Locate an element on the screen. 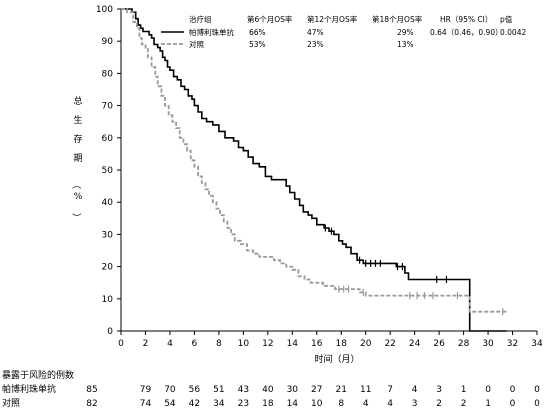 Image resolution: width=547 pixels, height=417 pixels. risk-count: 30 is located at coordinates (293, 390).